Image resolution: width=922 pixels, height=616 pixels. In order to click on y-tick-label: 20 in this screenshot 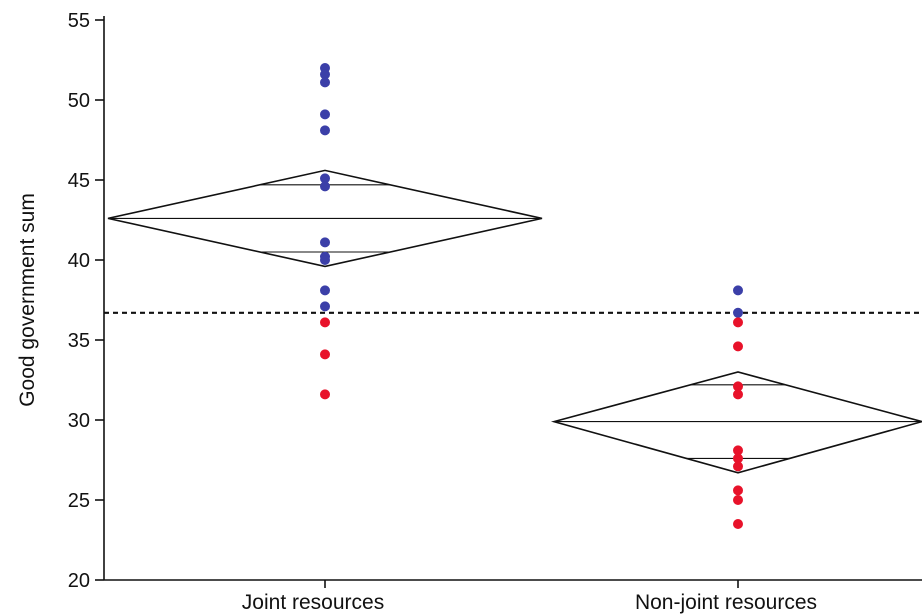, I will do `click(79, 581)`.